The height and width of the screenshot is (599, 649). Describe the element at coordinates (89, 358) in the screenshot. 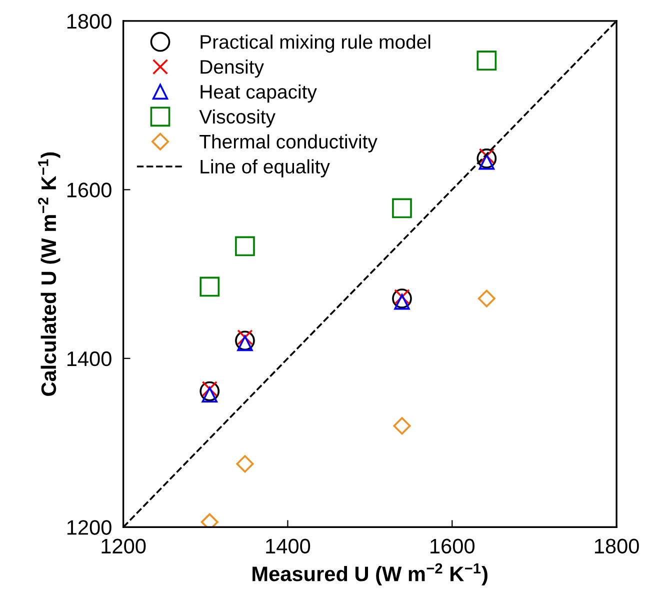

I see `y-tick-label: 1400` at that location.